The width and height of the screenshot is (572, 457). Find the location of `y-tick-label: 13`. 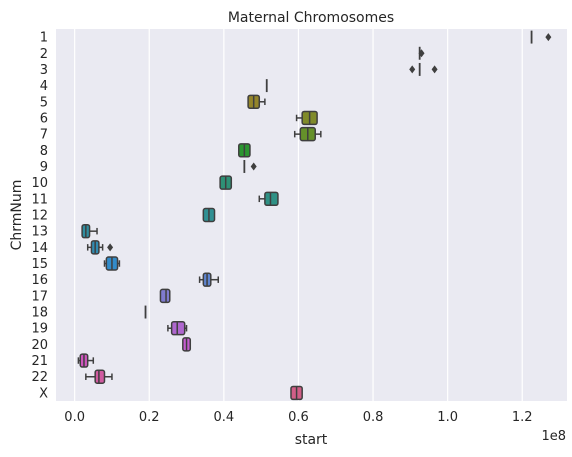

y-tick-label: 13 is located at coordinates (39, 232).